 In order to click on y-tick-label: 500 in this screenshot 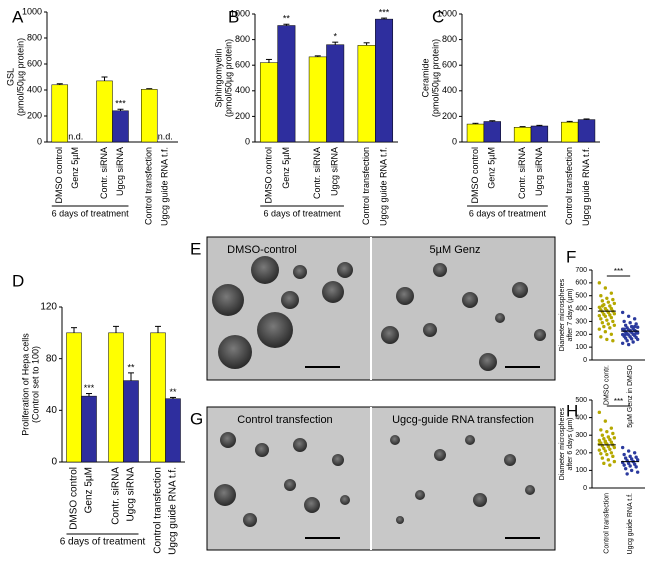, I will do `click(581, 400)`.